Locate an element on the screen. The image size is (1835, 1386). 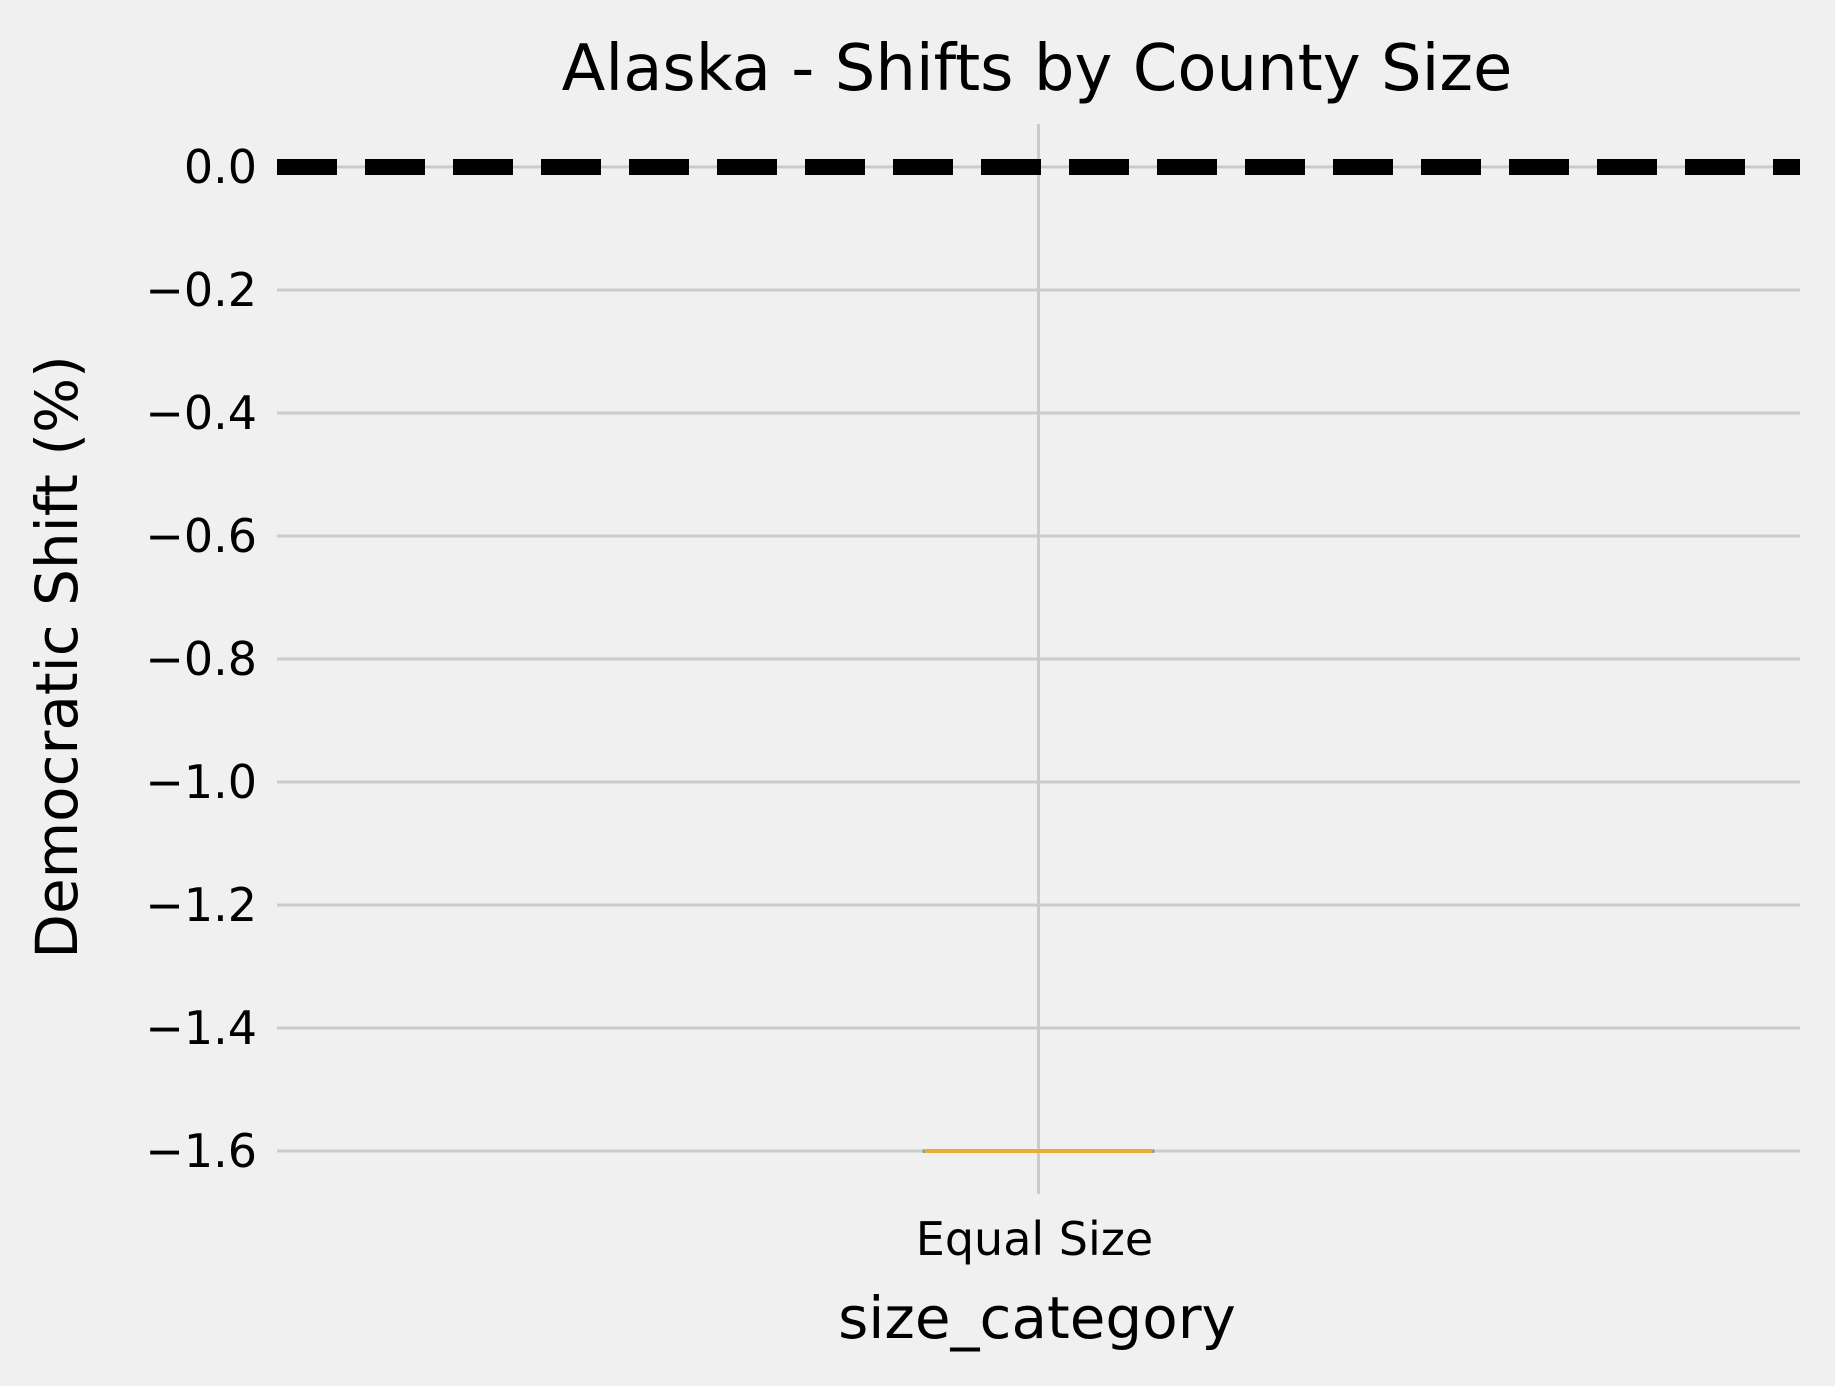
chart-title: Alaska - Shifts by County Size is located at coordinates (1037, 69).